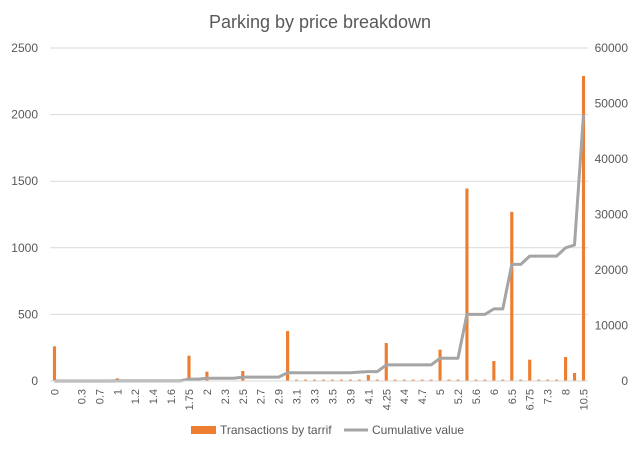  What do you see at coordinates (333, 396) in the screenshot?
I see `x-axis-tick-label: 3.5` at bounding box center [333, 396].